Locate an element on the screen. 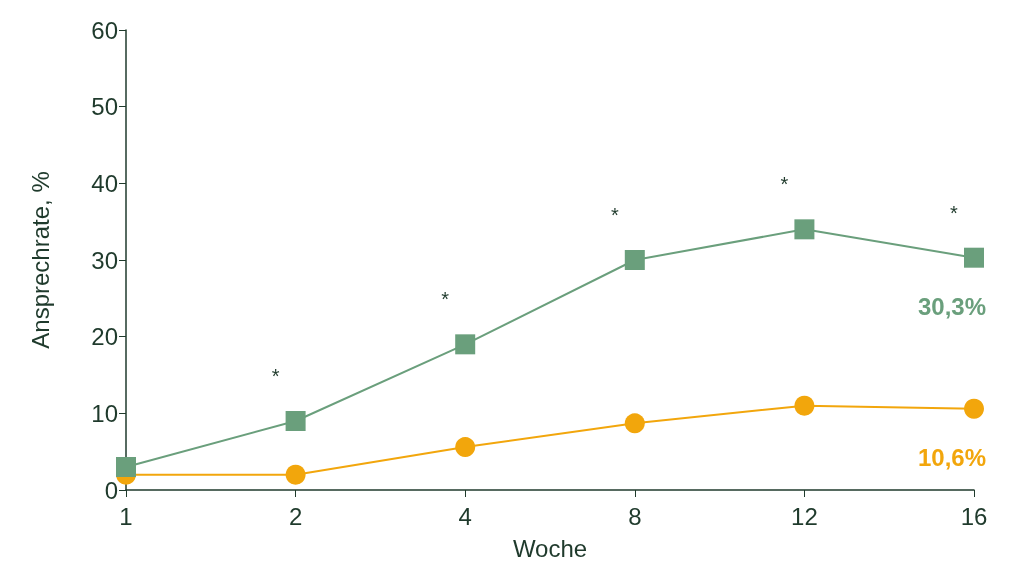  y-tick-label: 60 is located at coordinates (104, 30).